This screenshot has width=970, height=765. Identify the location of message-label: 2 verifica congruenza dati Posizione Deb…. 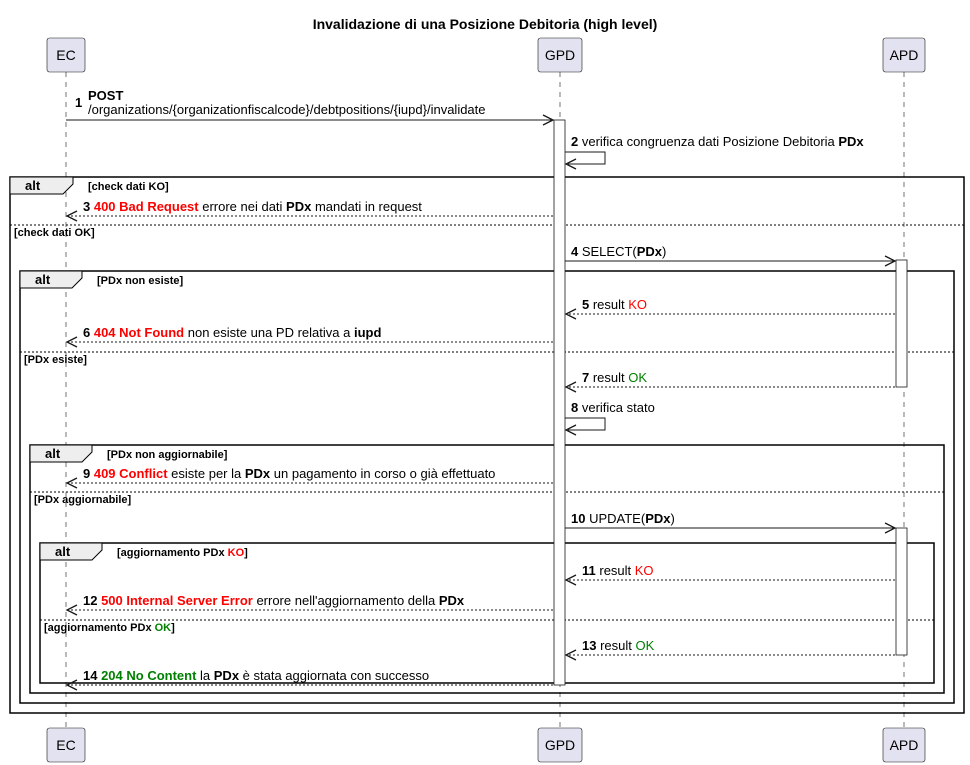
(717, 141).